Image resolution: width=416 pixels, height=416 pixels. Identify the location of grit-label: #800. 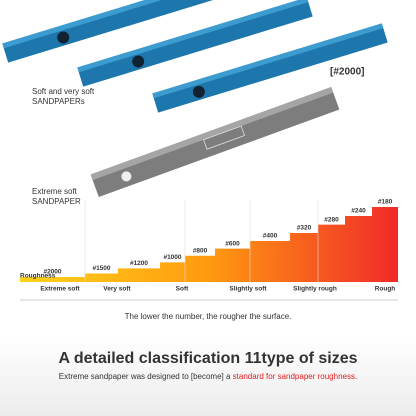
(200, 250).